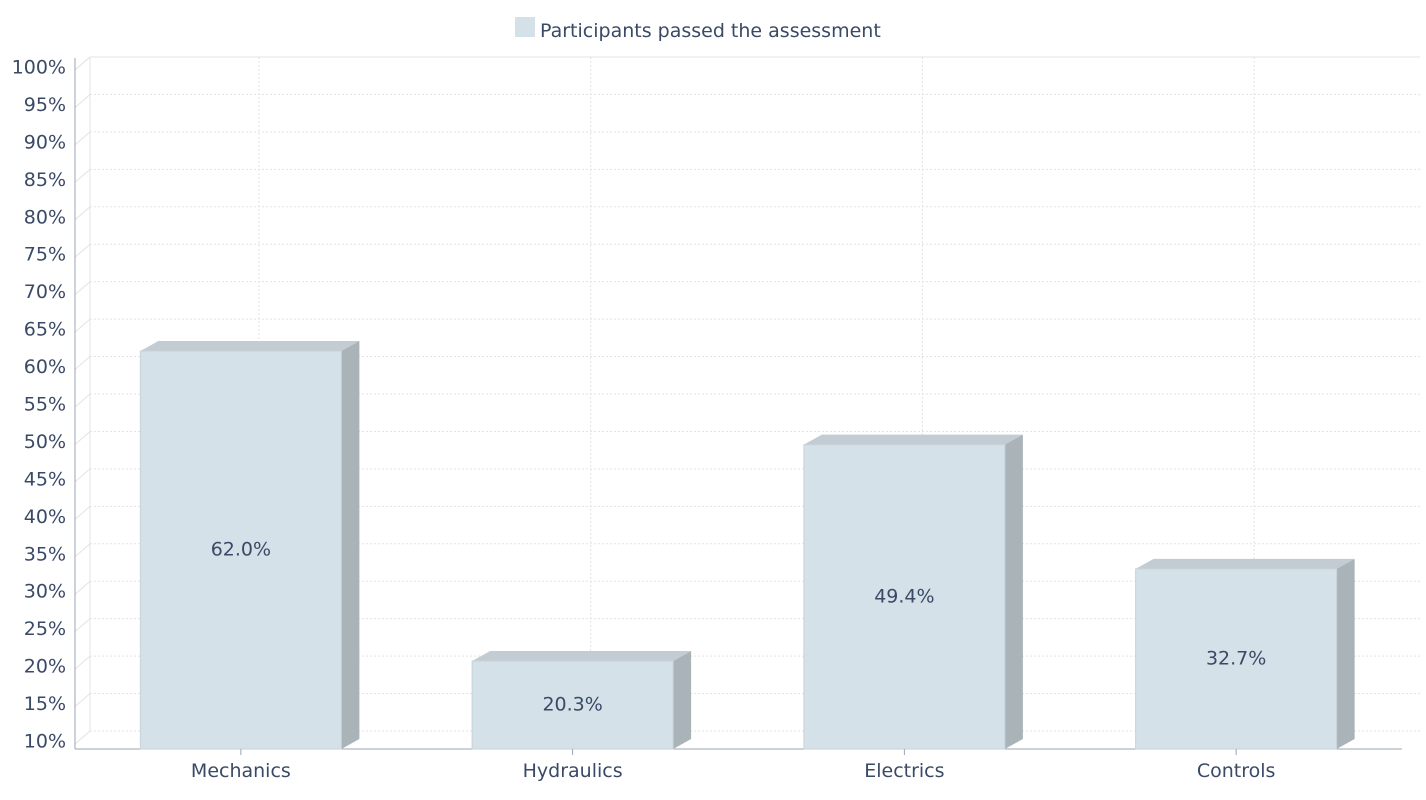 The width and height of the screenshot is (1426, 800). What do you see at coordinates (45, 142) in the screenshot?
I see `y-tick-label: 90%` at bounding box center [45, 142].